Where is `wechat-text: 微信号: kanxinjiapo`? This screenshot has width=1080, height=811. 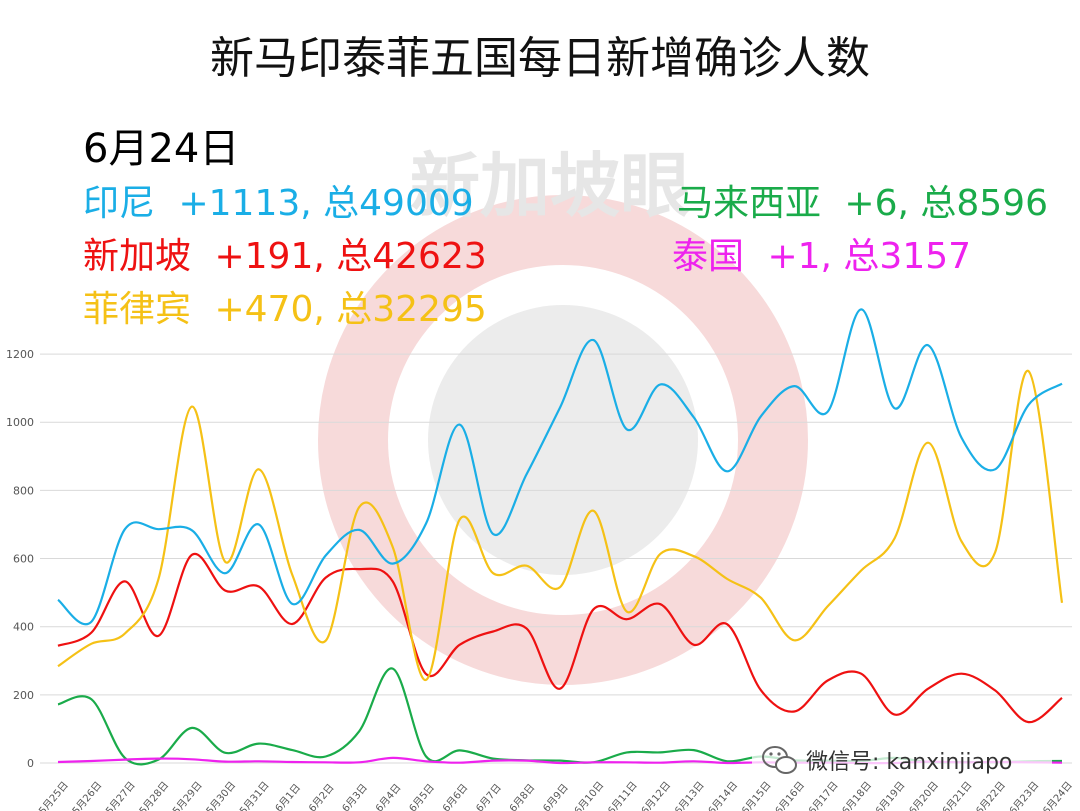 wechat-text: 微信号: kanxinjiapo is located at coordinates (909, 762).